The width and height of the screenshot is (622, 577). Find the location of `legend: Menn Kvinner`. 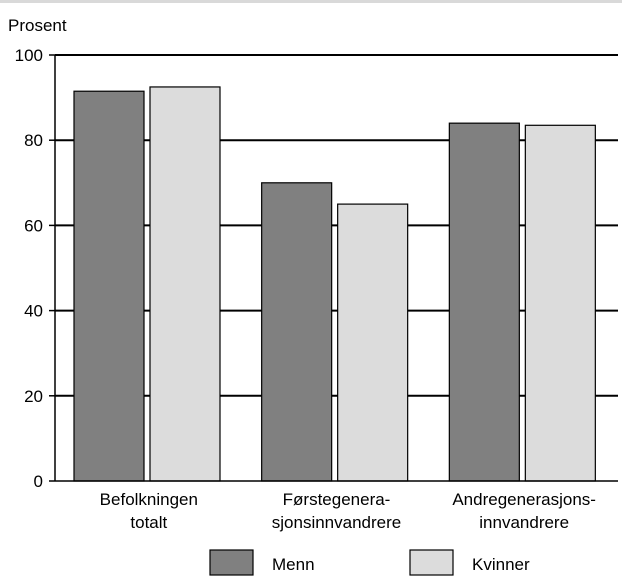

legend: Menn Kvinner is located at coordinates (369, 562).